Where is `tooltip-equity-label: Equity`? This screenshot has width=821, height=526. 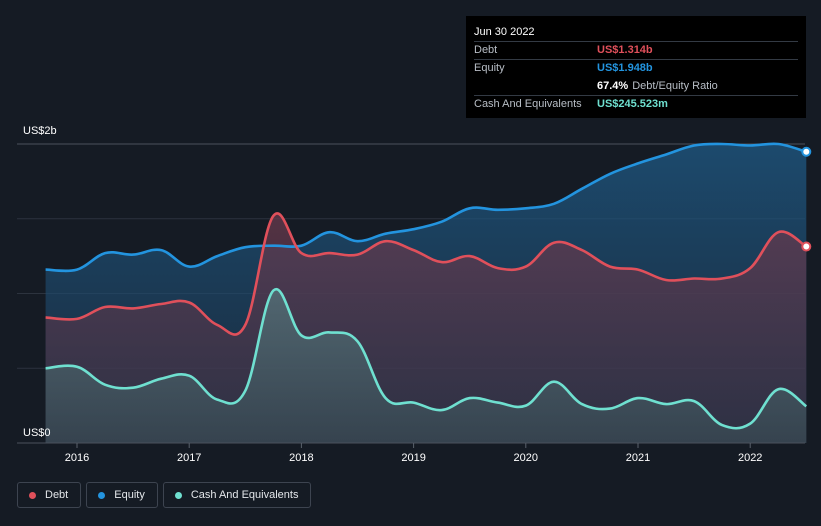
tooltip-equity-label: Equity is located at coordinates (489, 68).